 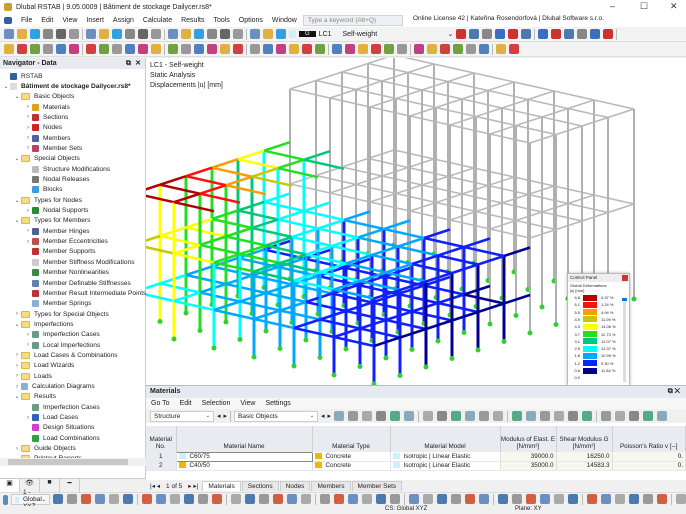 I want to click on first-page-icon: |◂ ◂, so click(x=155, y=486).